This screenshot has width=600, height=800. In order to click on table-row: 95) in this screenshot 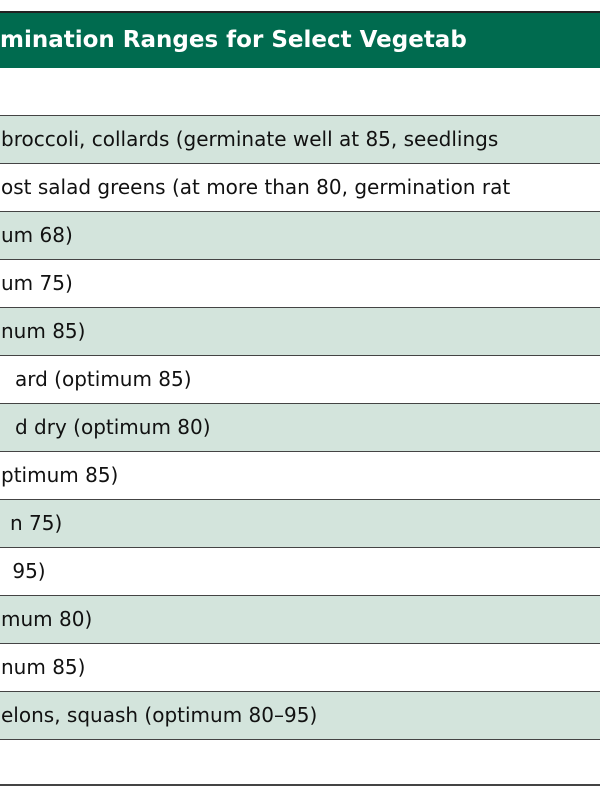, I will do `click(300, 571)`.